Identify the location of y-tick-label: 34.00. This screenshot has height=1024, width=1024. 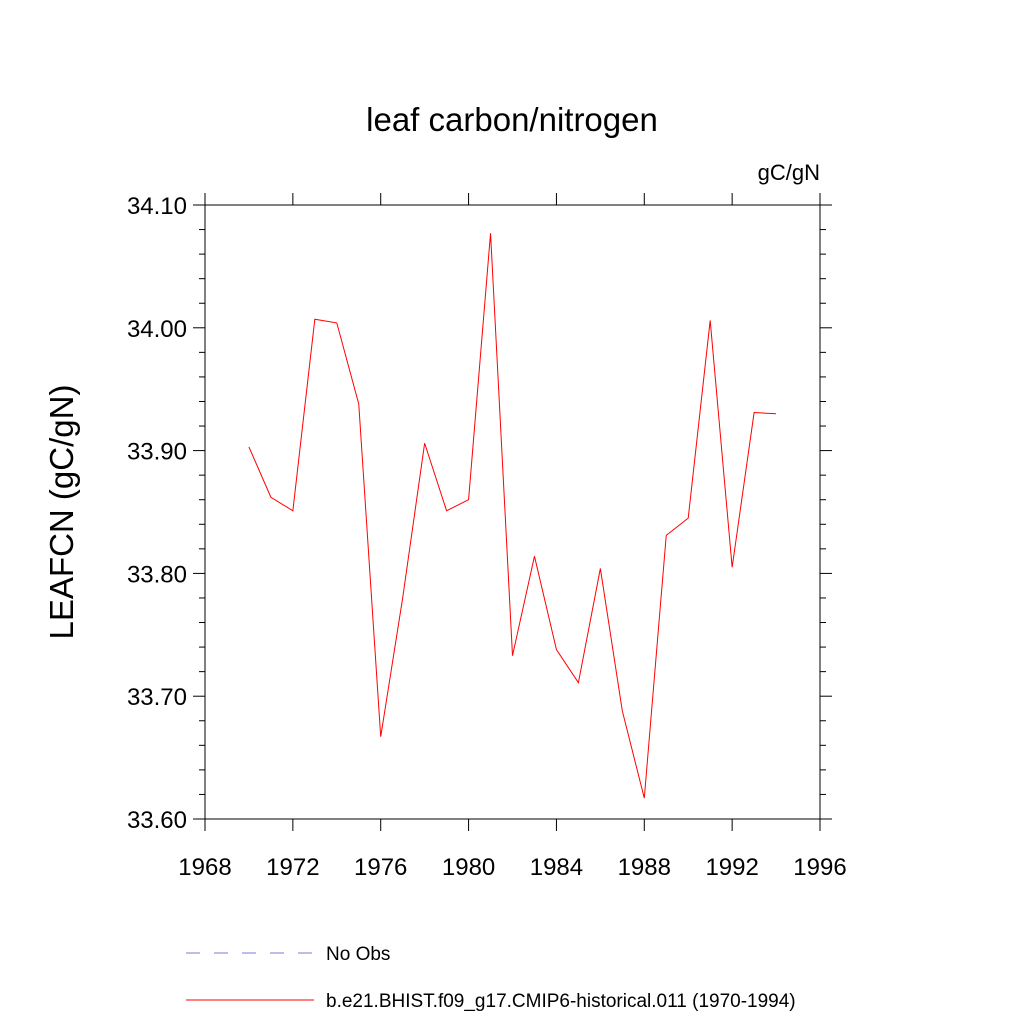
(157, 329).